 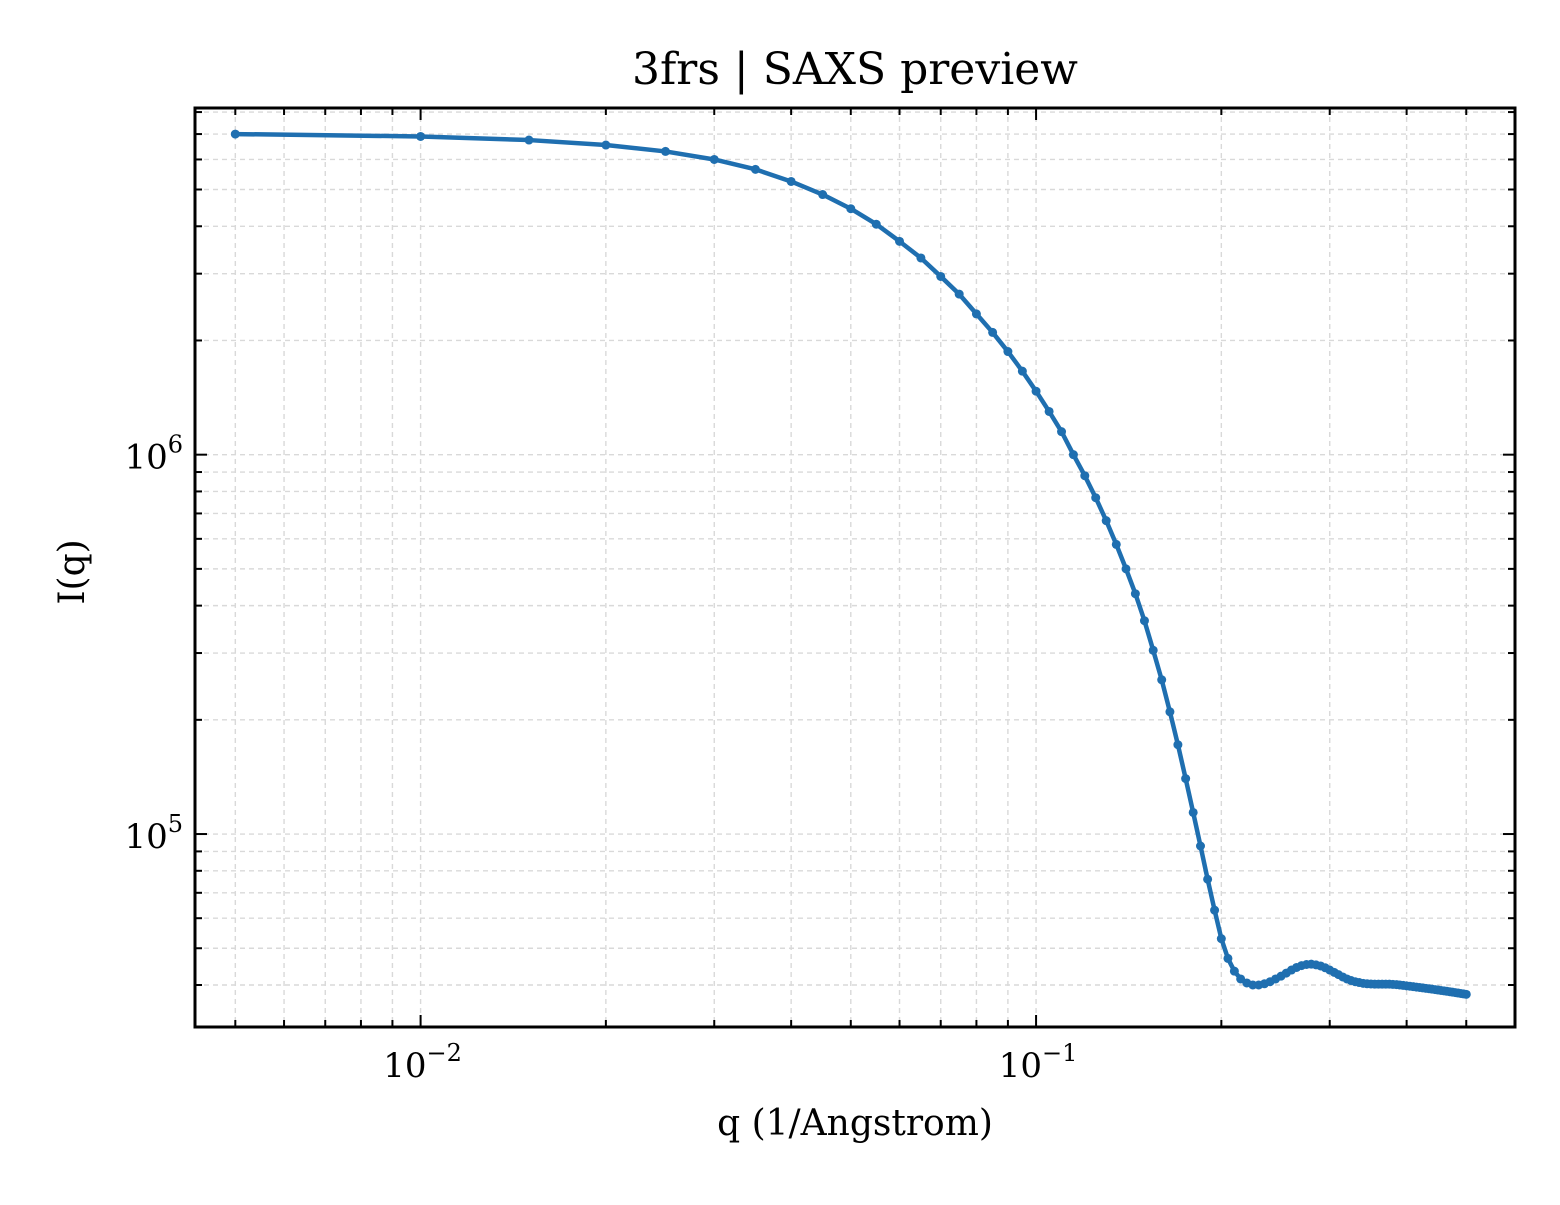 What do you see at coordinates (72, 571) in the screenshot?
I see `y-axis-label: I(q)` at bounding box center [72, 571].